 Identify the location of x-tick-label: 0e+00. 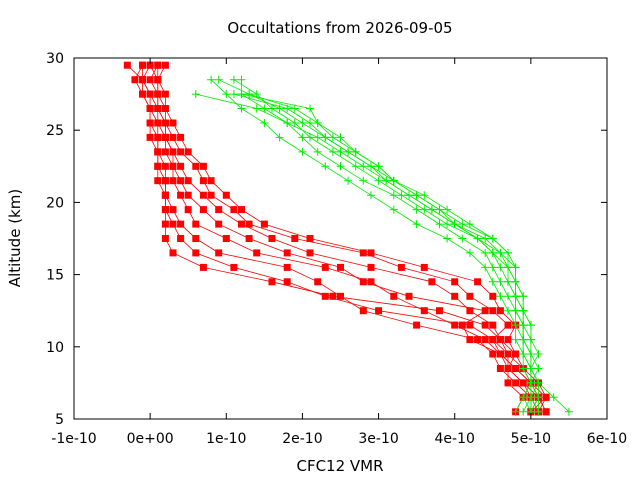
(150, 439).